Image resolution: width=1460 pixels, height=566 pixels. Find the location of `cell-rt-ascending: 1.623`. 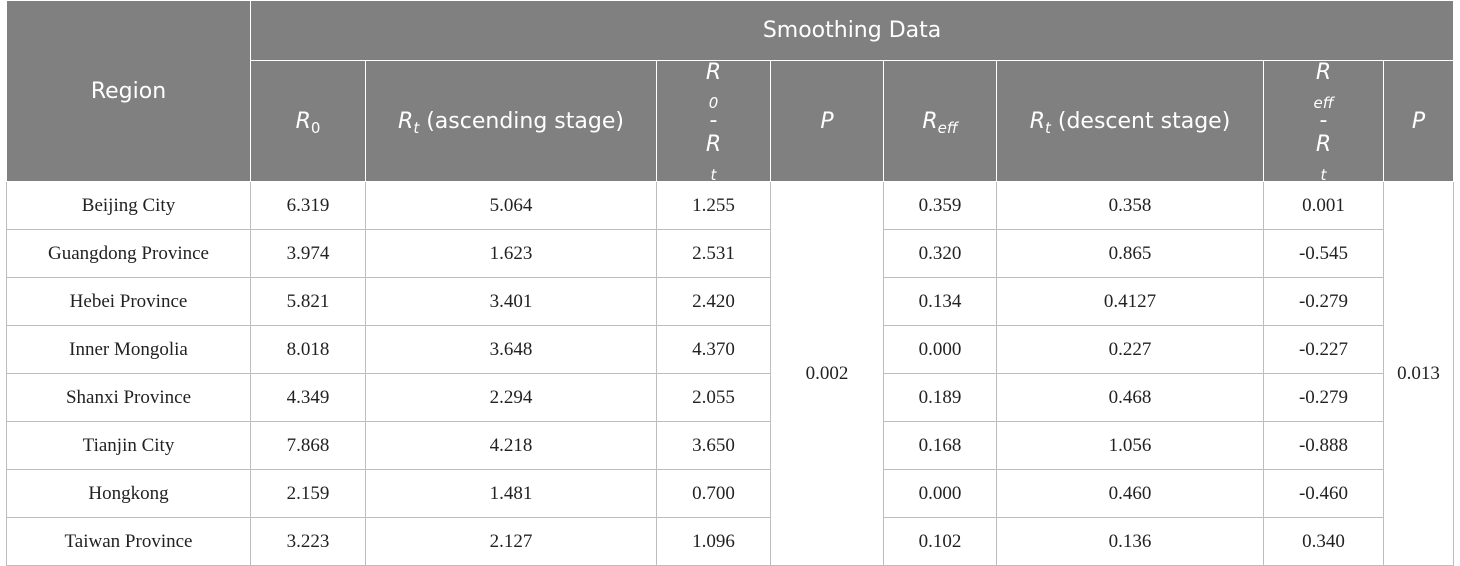

cell-rt-ascending: 1.623 is located at coordinates (511, 253).